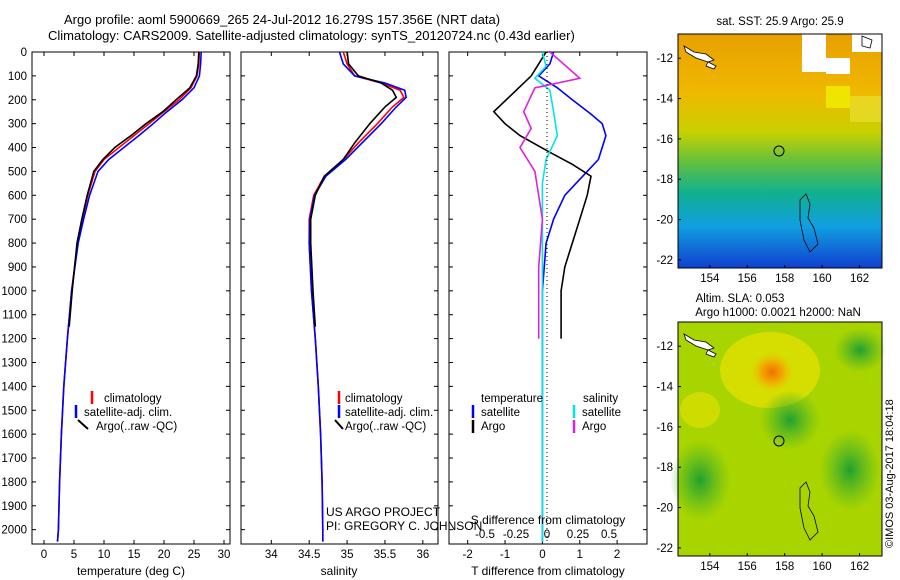  I want to click on sst-map-field, so click(780, 151).